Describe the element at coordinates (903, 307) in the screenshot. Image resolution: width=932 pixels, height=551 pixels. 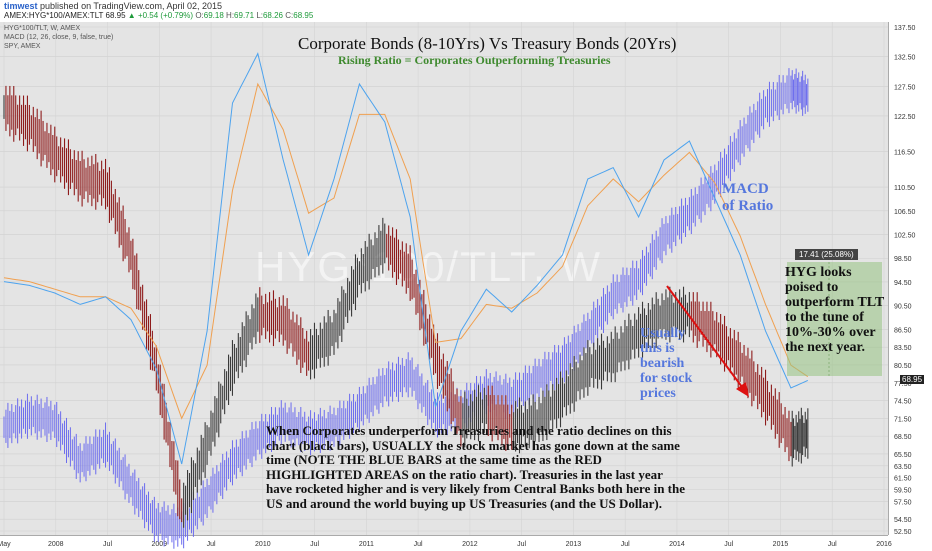
I see `y-tick-label: 90.50` at that location.